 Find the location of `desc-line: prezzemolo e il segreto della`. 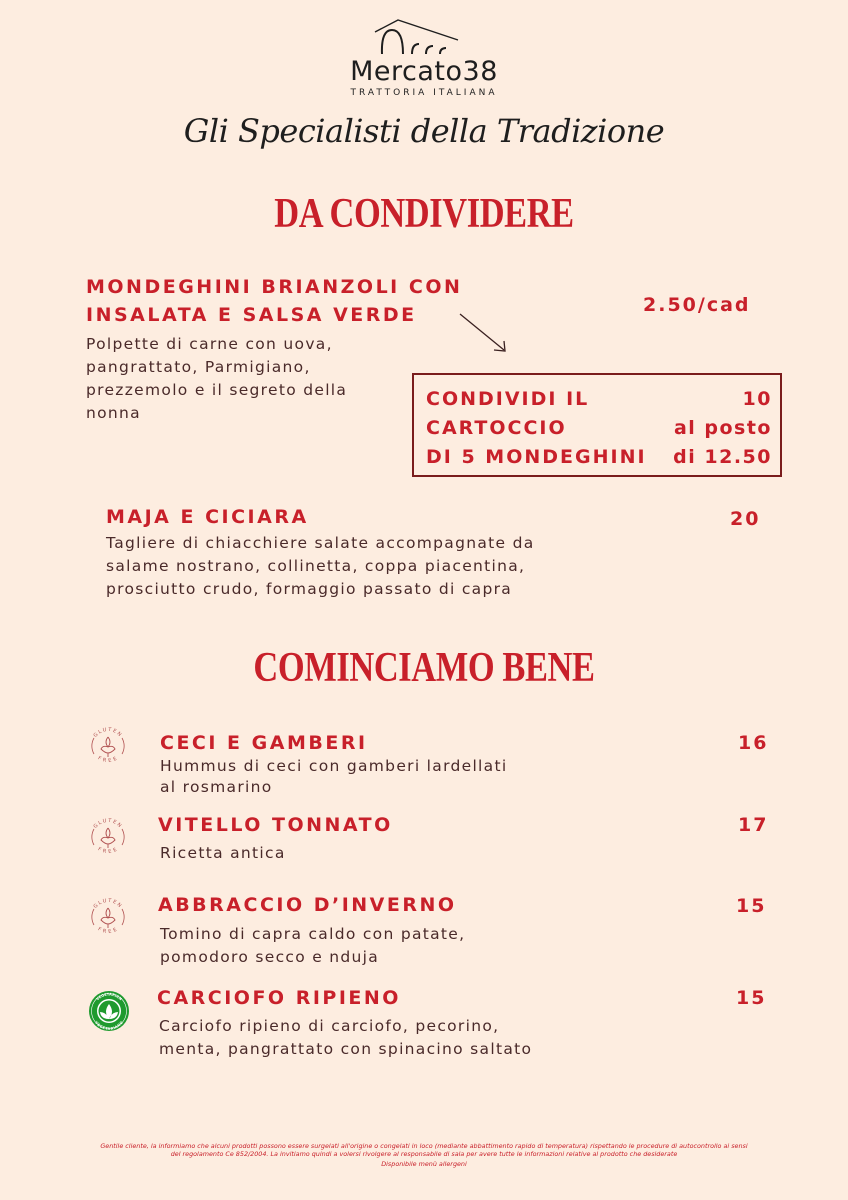

desc-line: prezzemolo e il segreto della is located at coordinates (217, 390).